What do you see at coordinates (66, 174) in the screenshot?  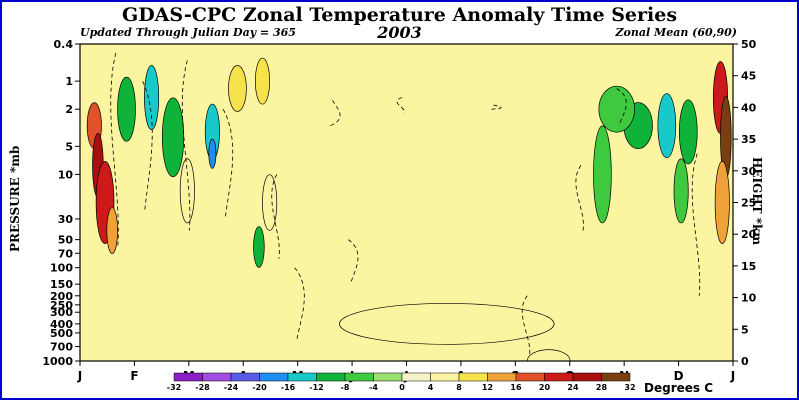 I see `y-tick-label-4: 10` at bounding box center [66, 174].